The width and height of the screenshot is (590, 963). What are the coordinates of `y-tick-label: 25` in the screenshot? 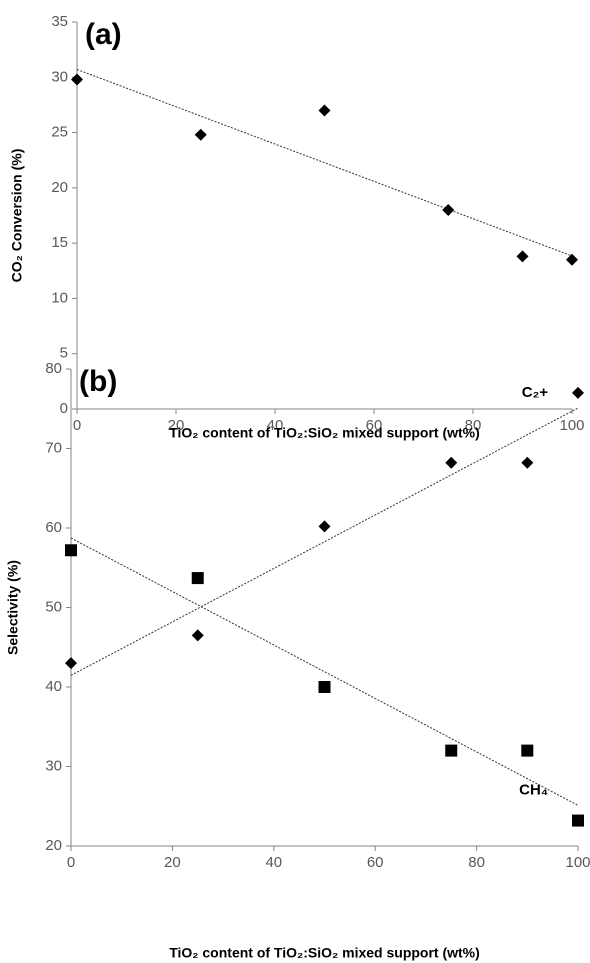 It's located at (59, 132).